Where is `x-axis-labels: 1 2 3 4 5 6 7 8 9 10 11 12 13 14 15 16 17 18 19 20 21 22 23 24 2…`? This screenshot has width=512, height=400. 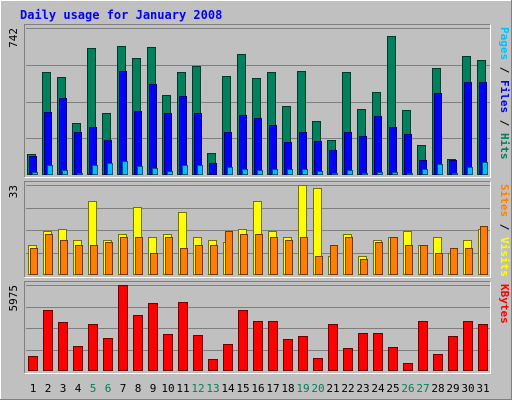
x-axis-labels: 1 2 3 4 5 6 7 8 9 10 11 12 13 14 15 16 17 18 19 20 21 22 23 24 2… is located at coordinates (260, 388).